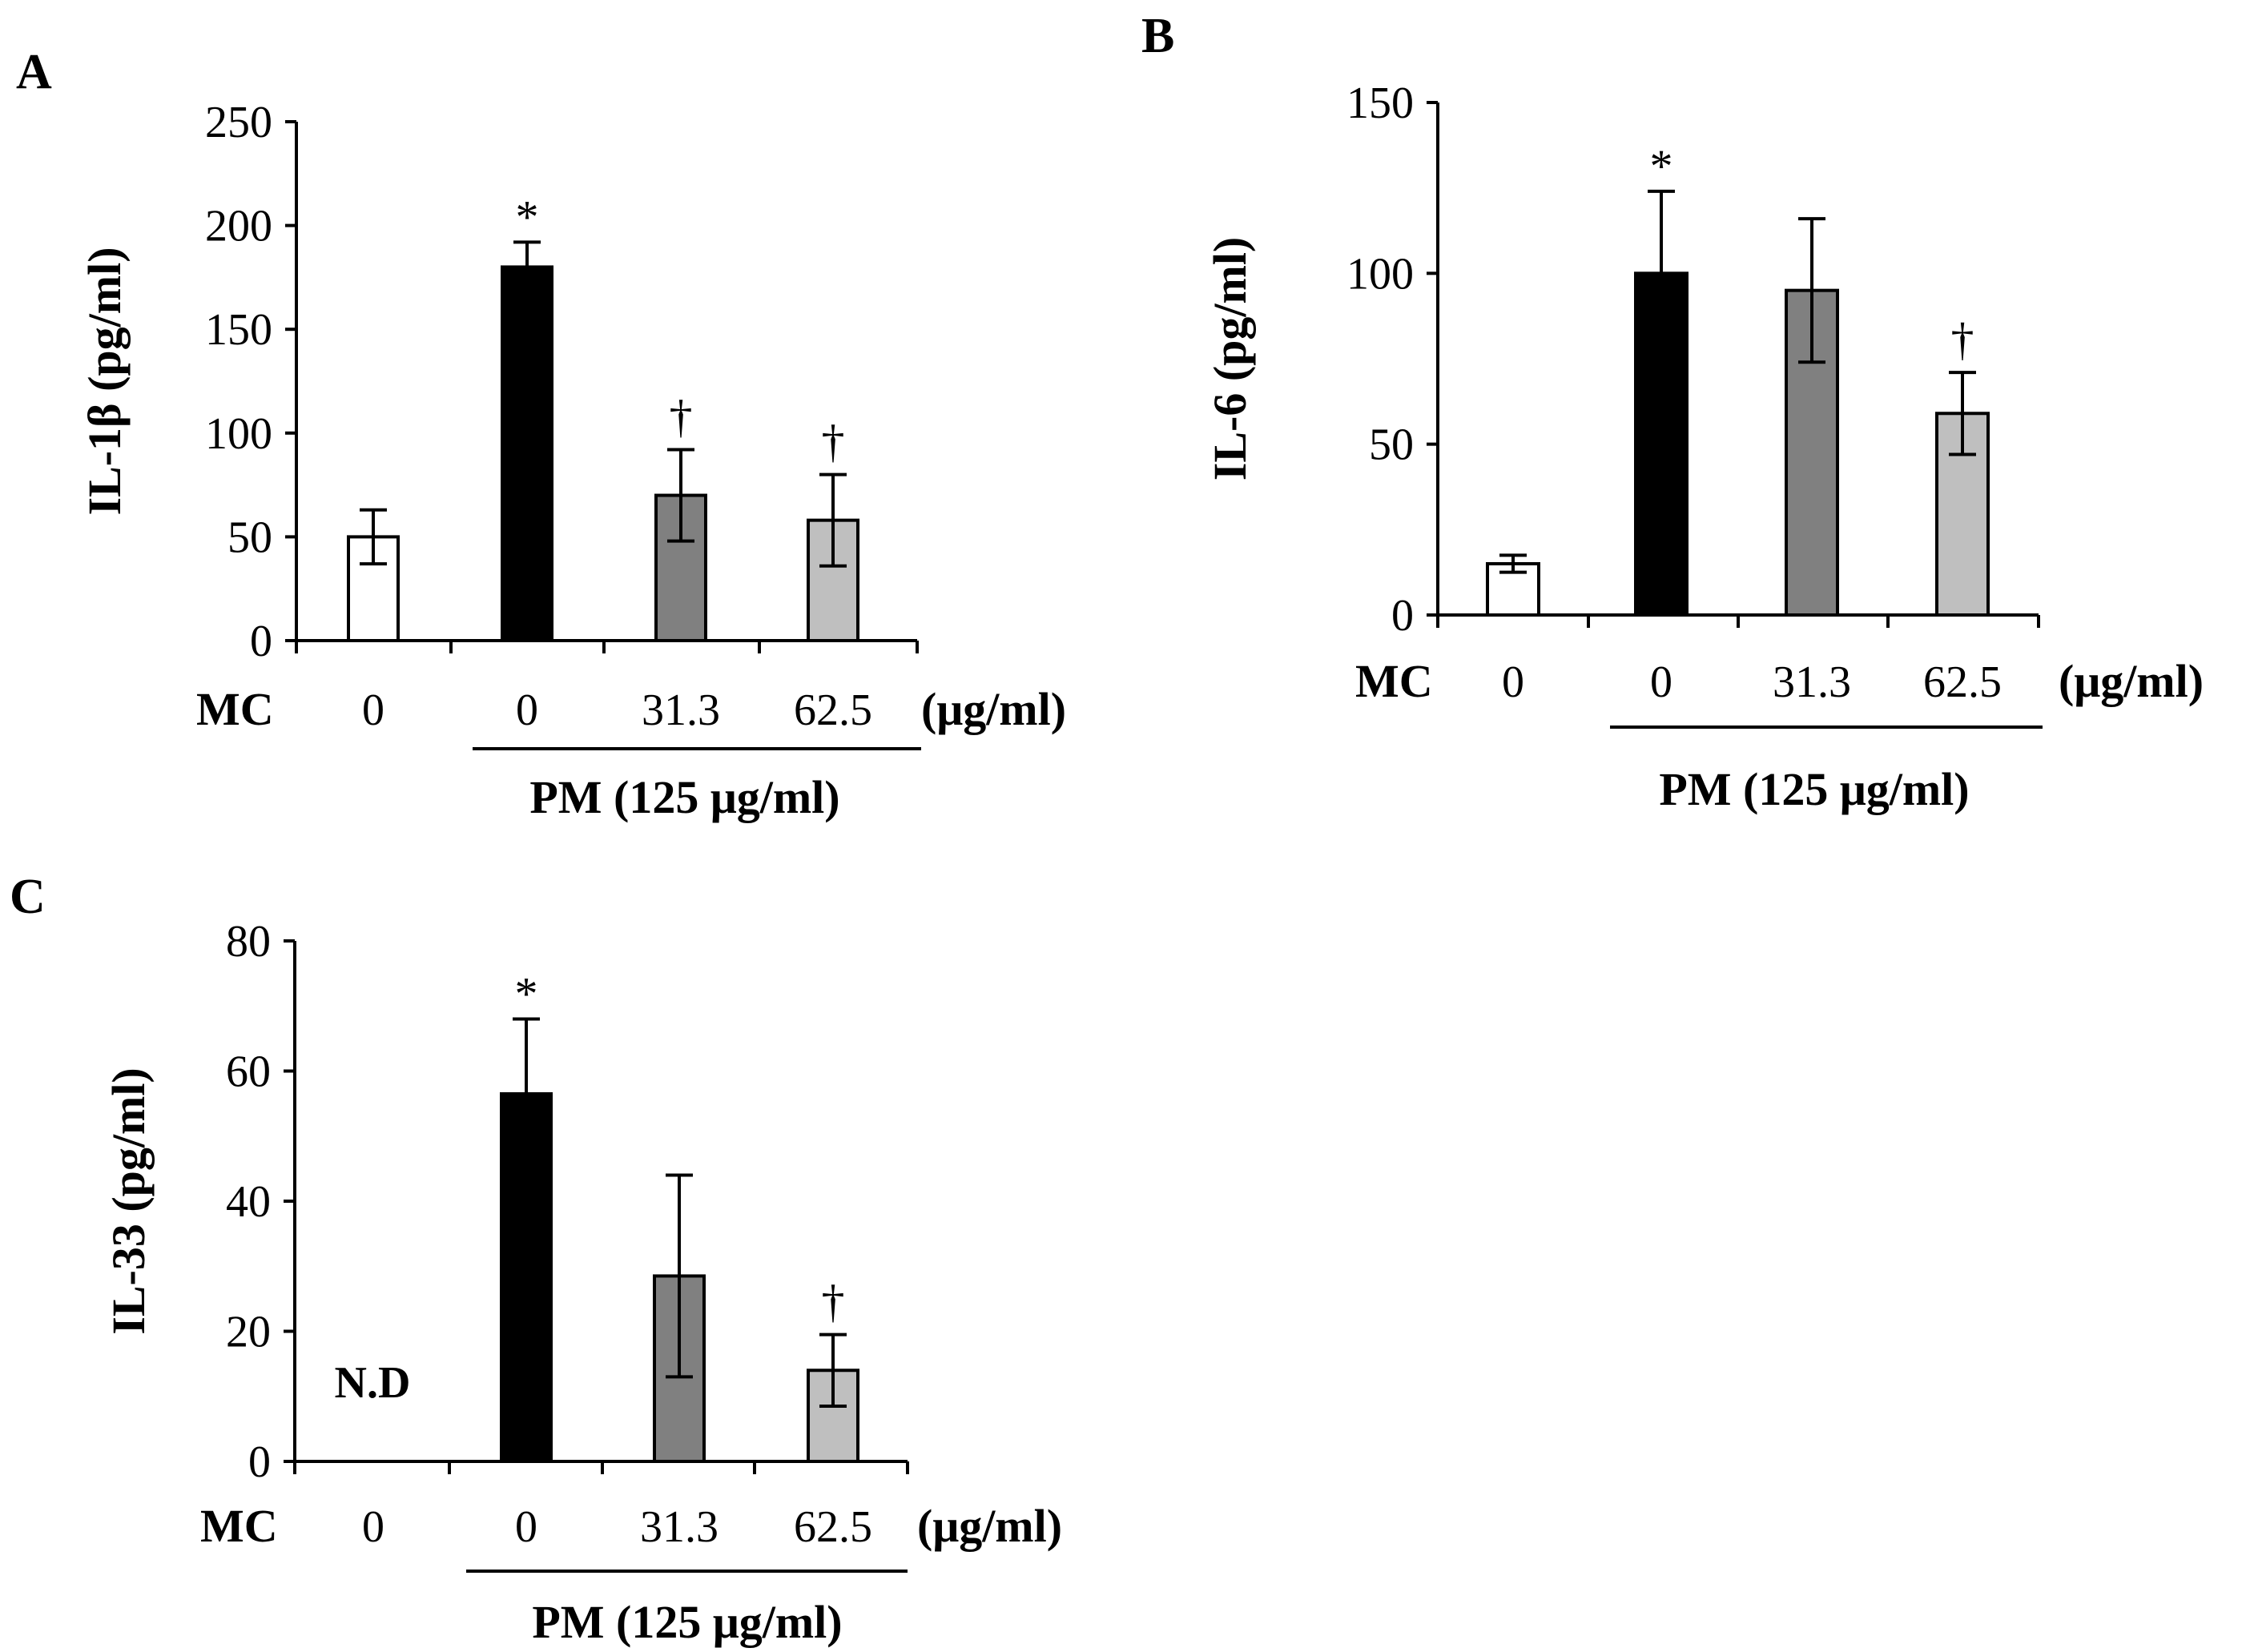 This screenshot has height=1652, width=2246. Describe the element at coordinates (373, 1383) in the screenshot. I see `annotation-label: N.D` at that location.